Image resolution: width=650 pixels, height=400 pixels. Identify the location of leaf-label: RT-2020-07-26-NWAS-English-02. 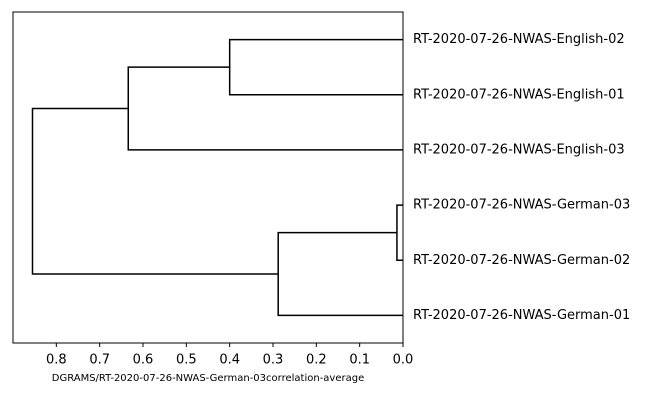
(519, 39).